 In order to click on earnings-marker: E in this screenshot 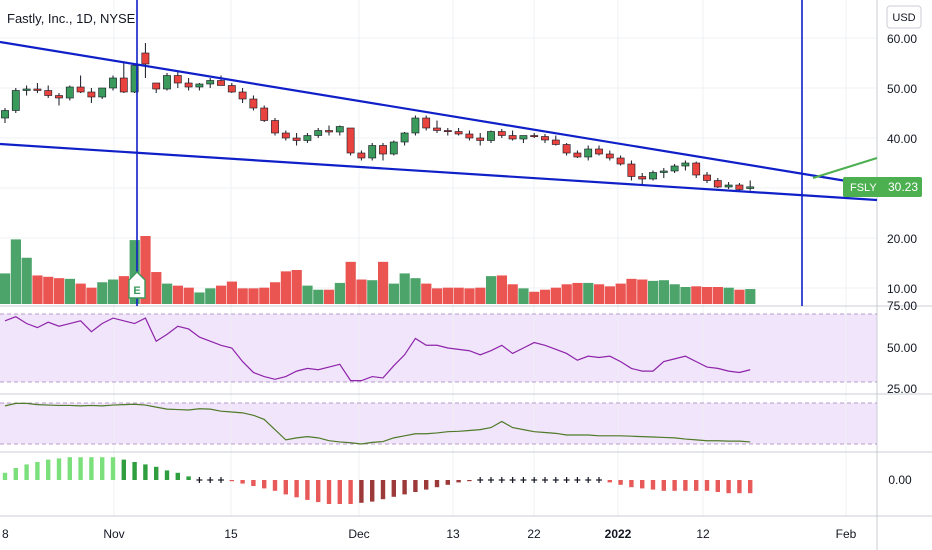, I will do `click(137, 285)`.